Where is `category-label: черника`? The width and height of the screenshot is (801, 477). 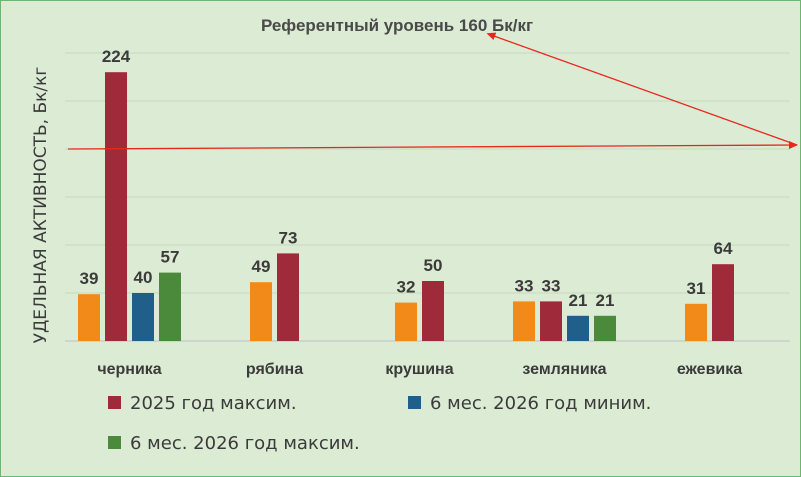 category-label: черника is located at coordinates (129, 369).